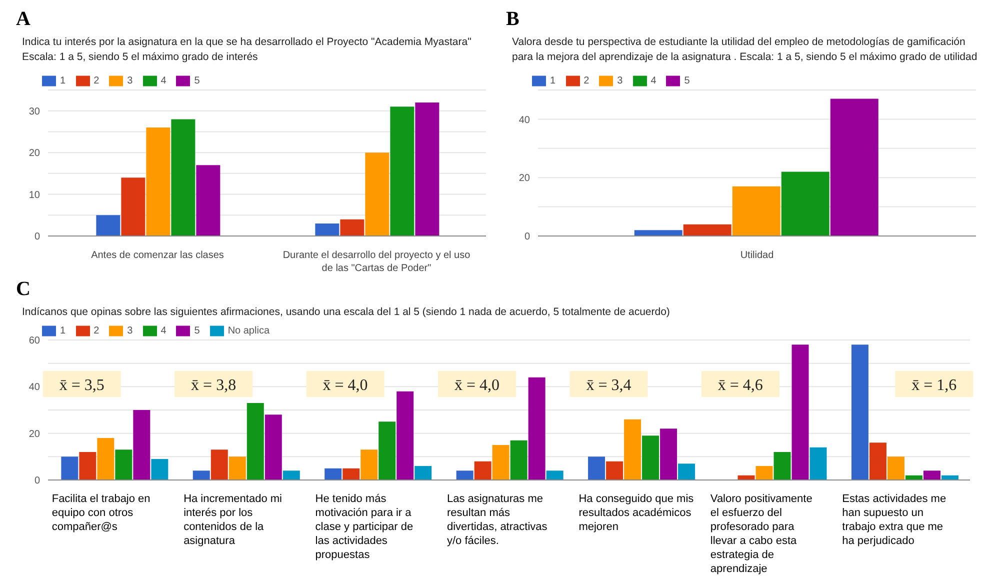 This screenshot has height=580, width=984. Describe the element at coordinates (249, 331) in the screenshot. I see `legend-label: No aplica` at that location.